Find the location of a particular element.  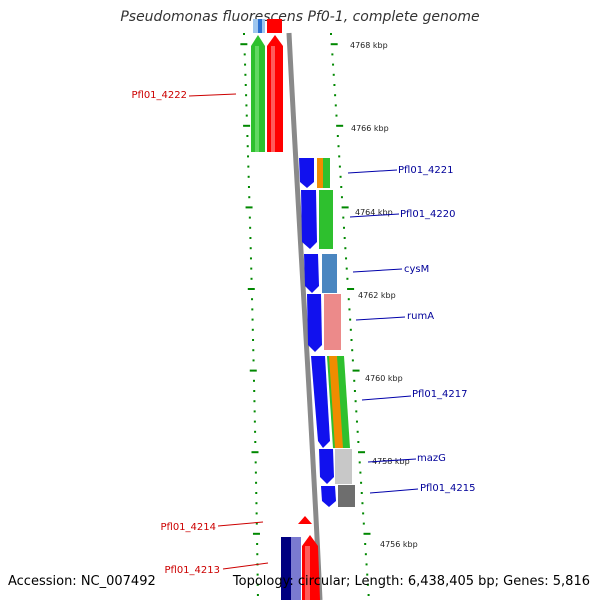

gene-pfl01-4213-lavender is located at coordinates (296, 568).